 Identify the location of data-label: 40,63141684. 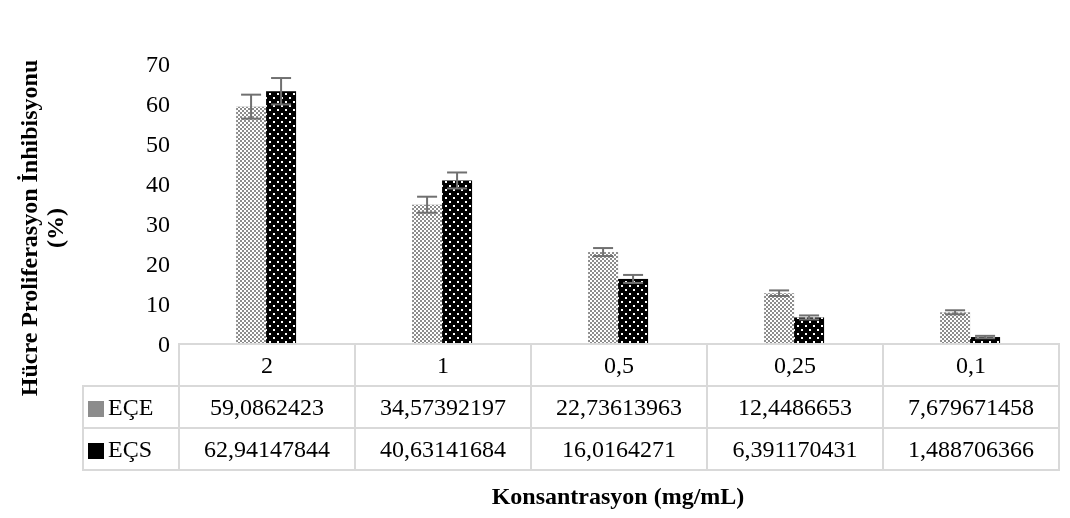
(443, 449).